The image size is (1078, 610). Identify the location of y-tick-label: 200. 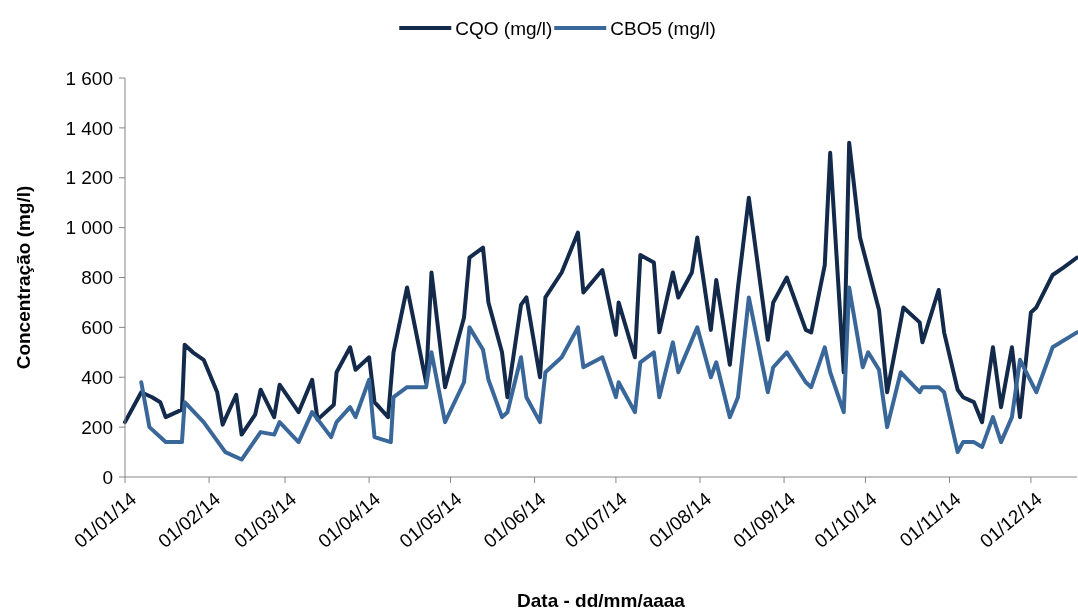
(97, 427).